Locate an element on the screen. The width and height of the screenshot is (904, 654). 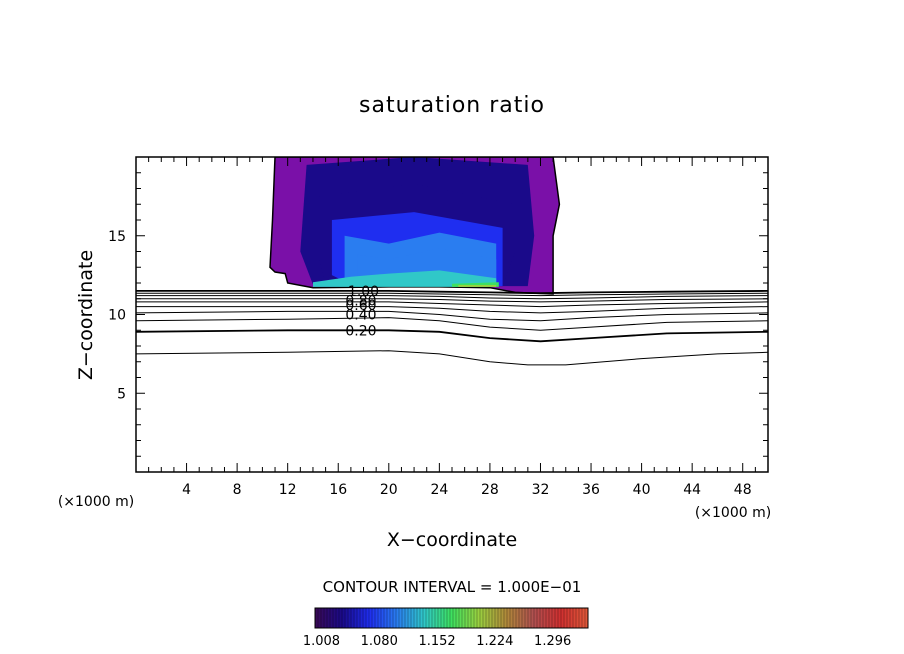
colorbar-tick-label: 1.224 is located at coordinates (494, 641).